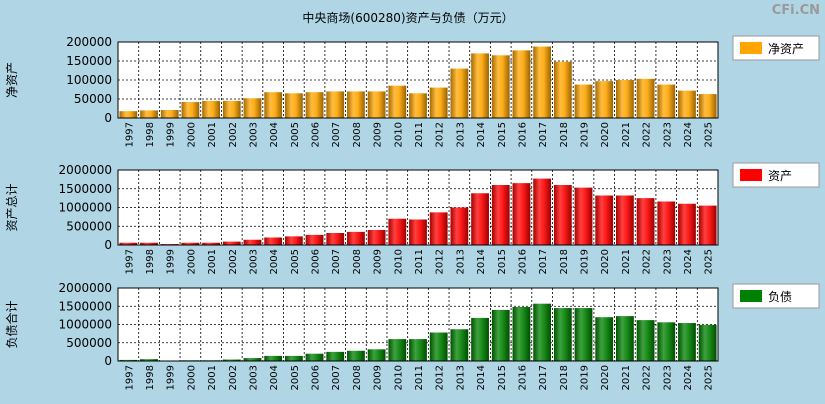 The height and width of the screenshot is (404, 825). Describe the element at coordinates (407, 17) in the screenshot. I see `chart-title: 中央商场(600280)资产与负债（万元）` at that location.